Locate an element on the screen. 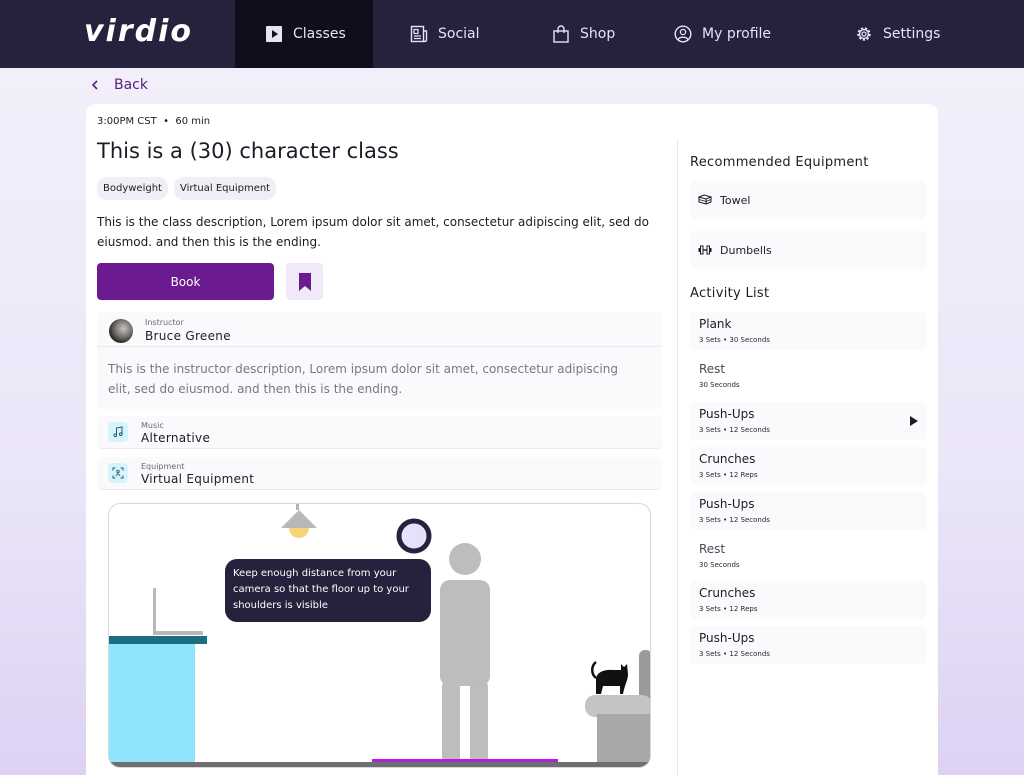 This screenshot has width=1024, height=775. equipment-value: Virtual Equipment is located at coordinates (198, 479).